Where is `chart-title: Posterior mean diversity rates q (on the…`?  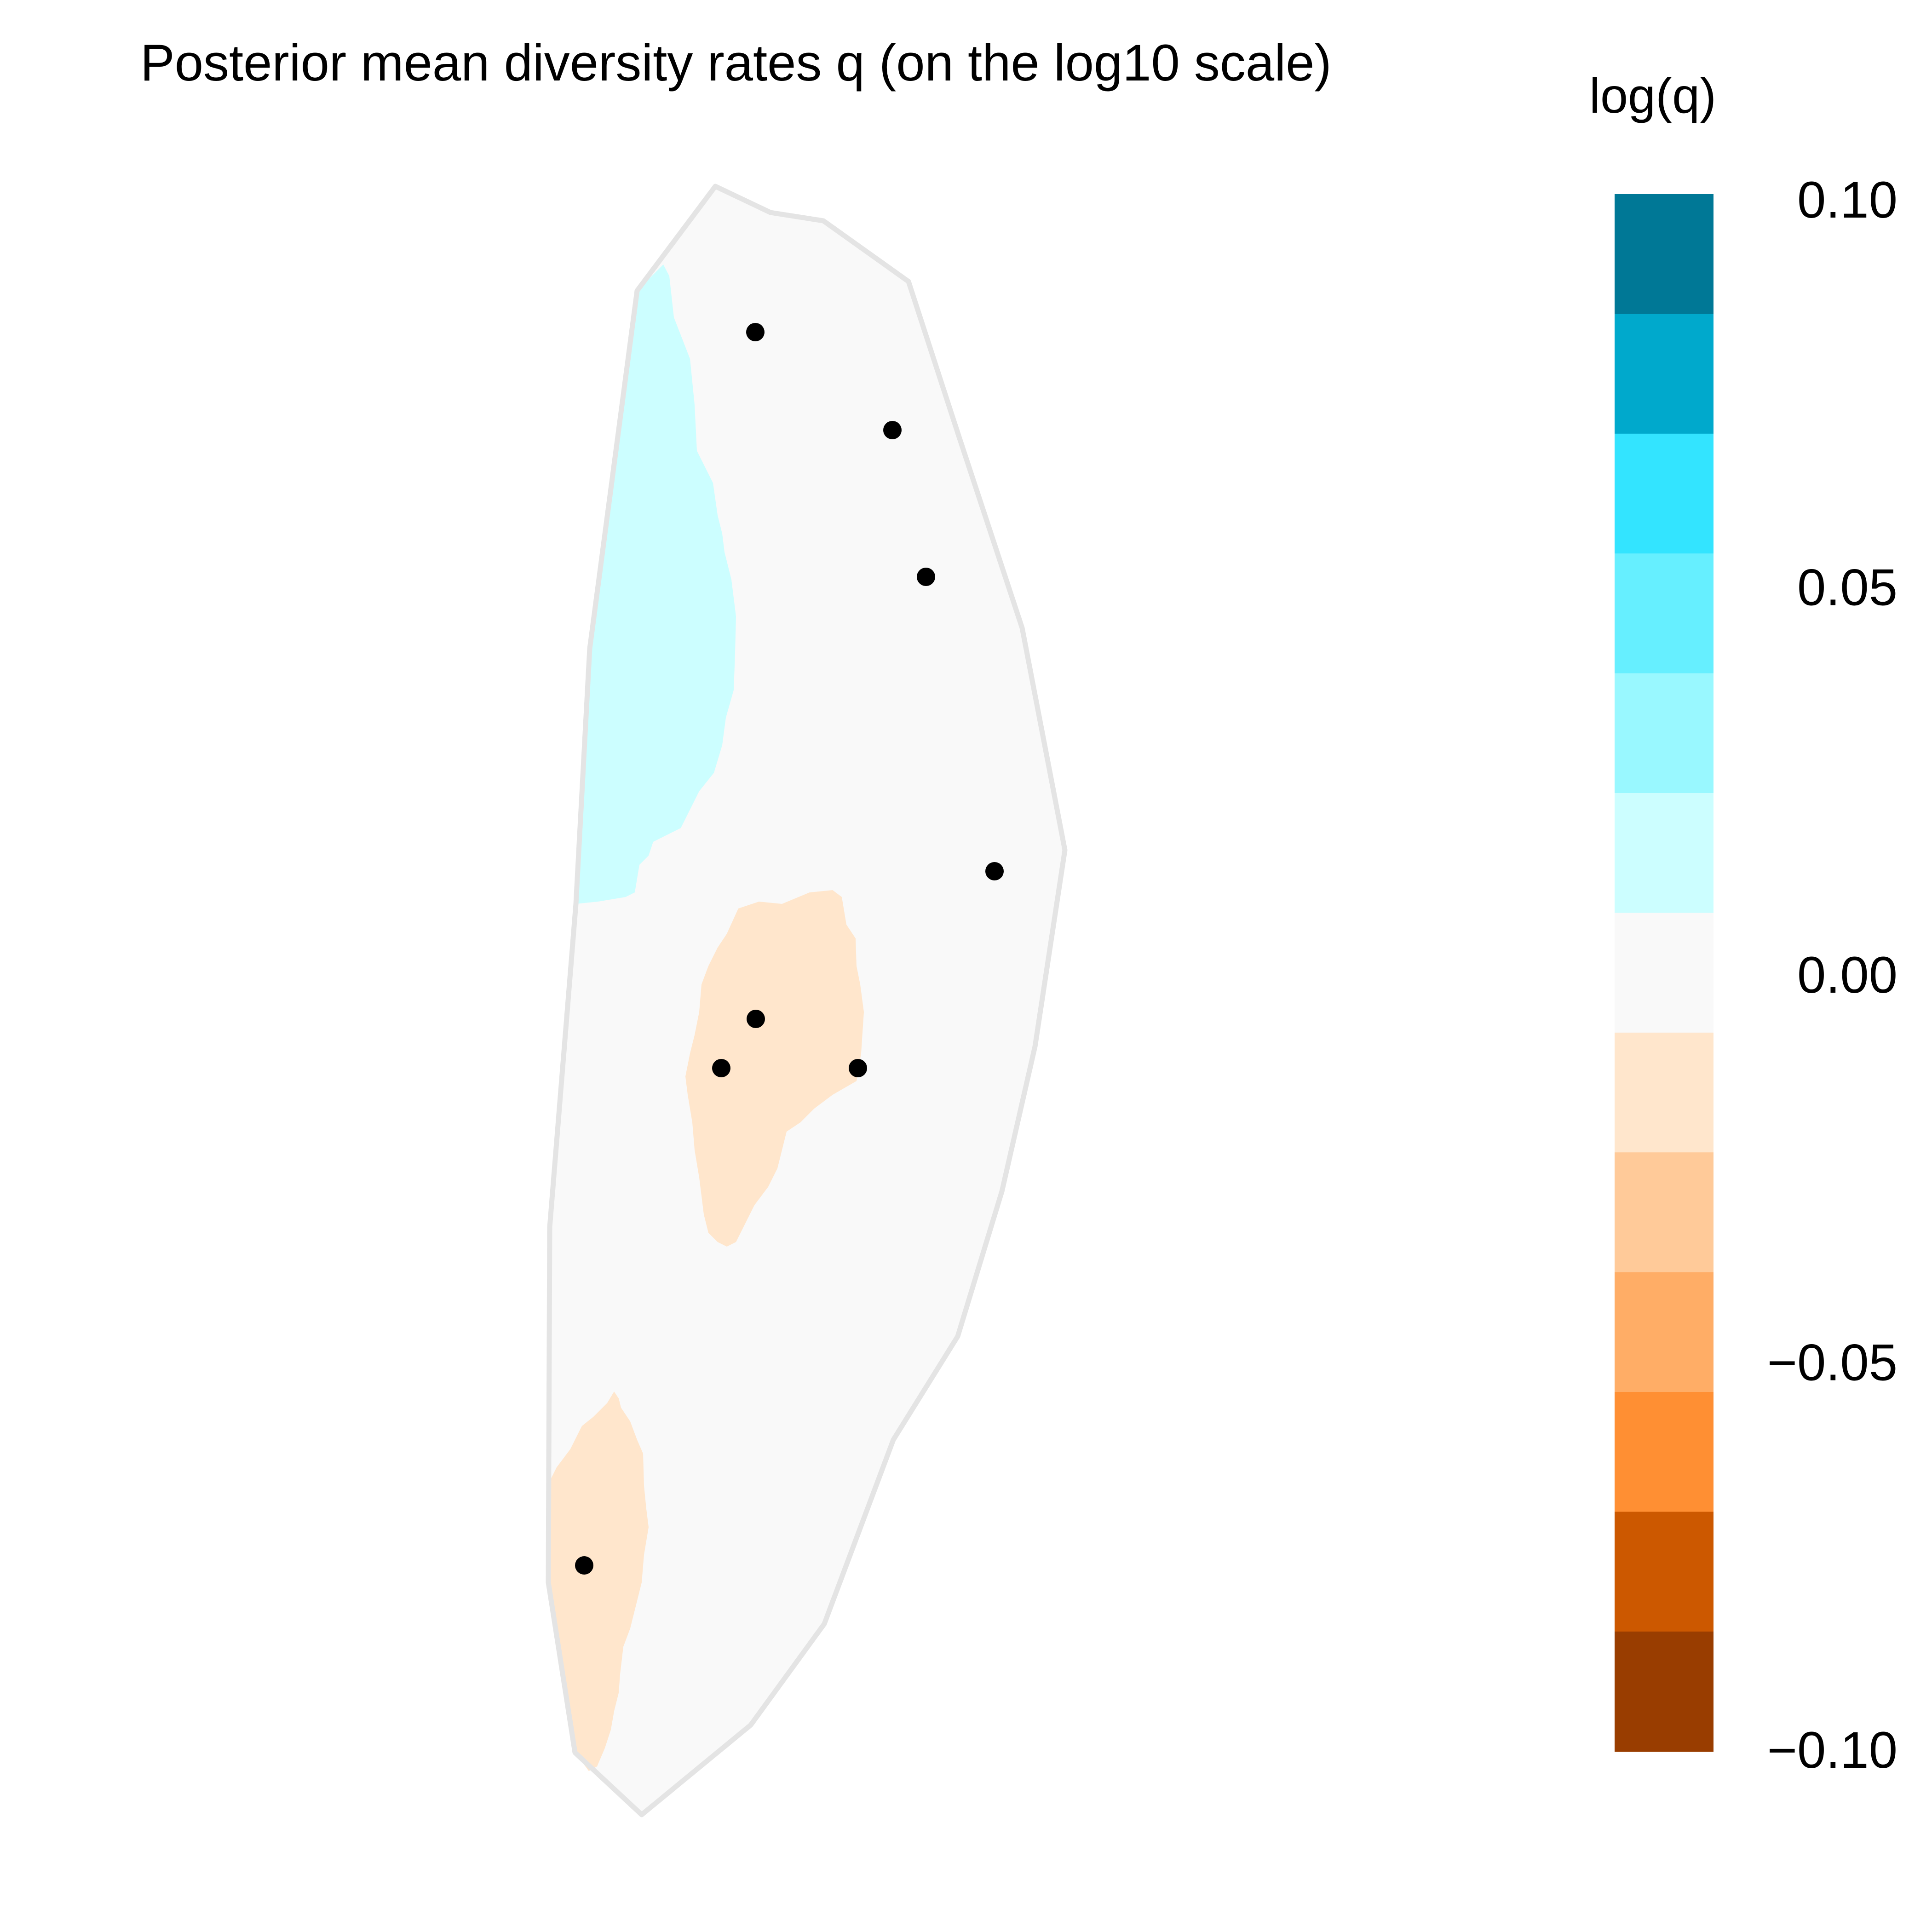
chart-title: Posterior mean diversity rates q (on the… is located at coordinates (736, 63).